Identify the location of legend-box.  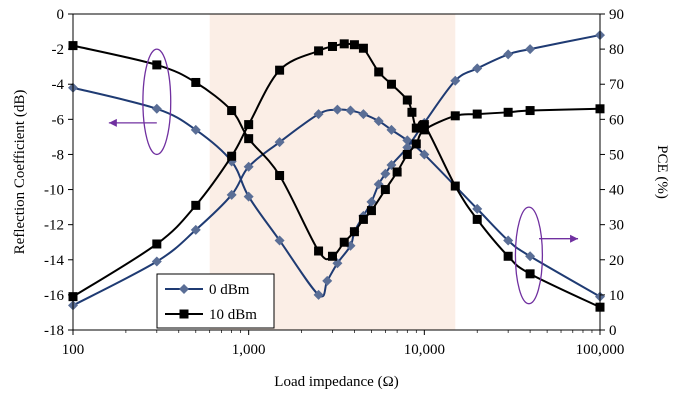
(215, 301).